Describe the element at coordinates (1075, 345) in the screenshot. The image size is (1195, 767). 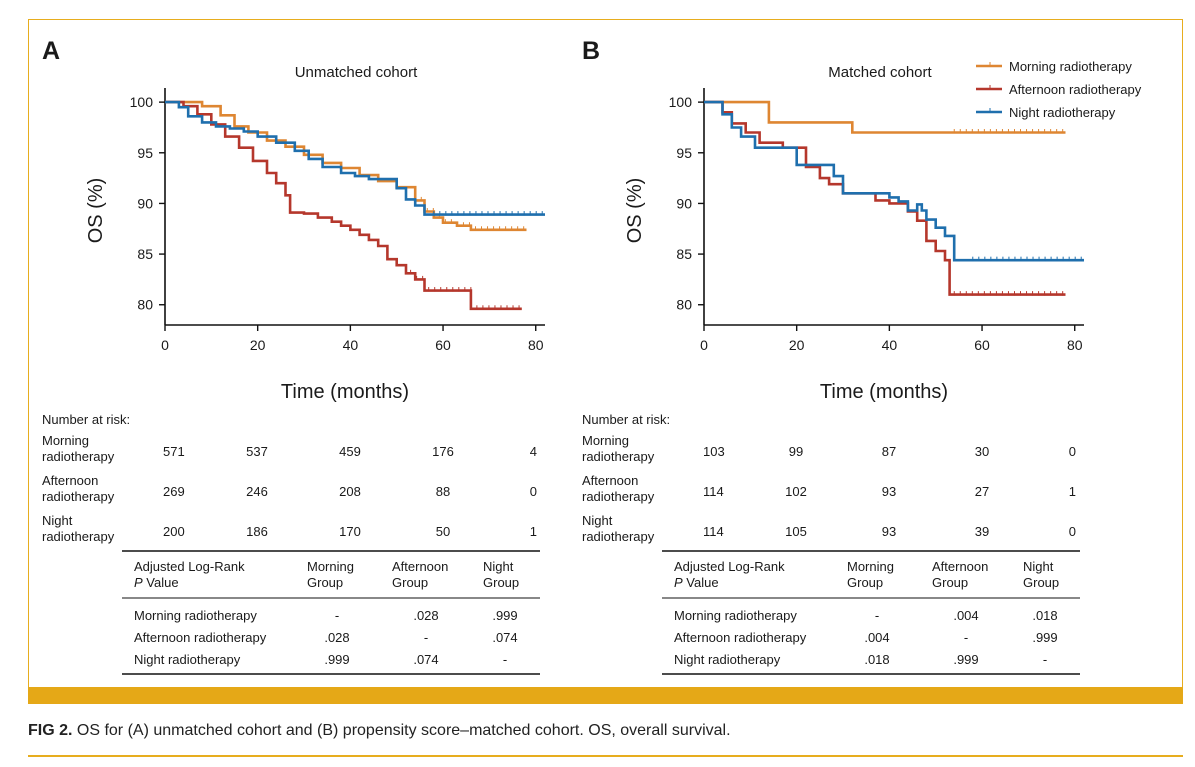
I see `x-tick-label: 80` at that location.